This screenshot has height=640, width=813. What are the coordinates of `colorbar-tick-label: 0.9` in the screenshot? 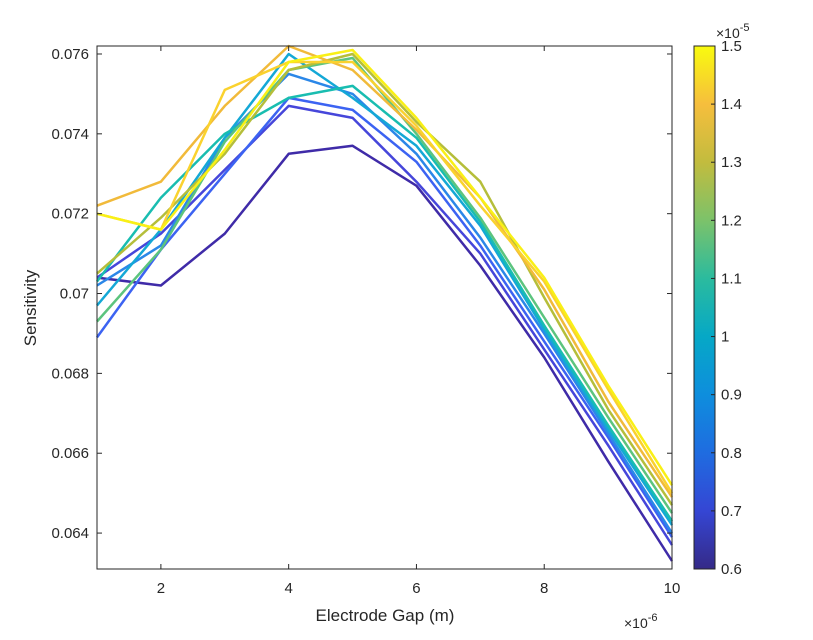 It's located at (731, 395).